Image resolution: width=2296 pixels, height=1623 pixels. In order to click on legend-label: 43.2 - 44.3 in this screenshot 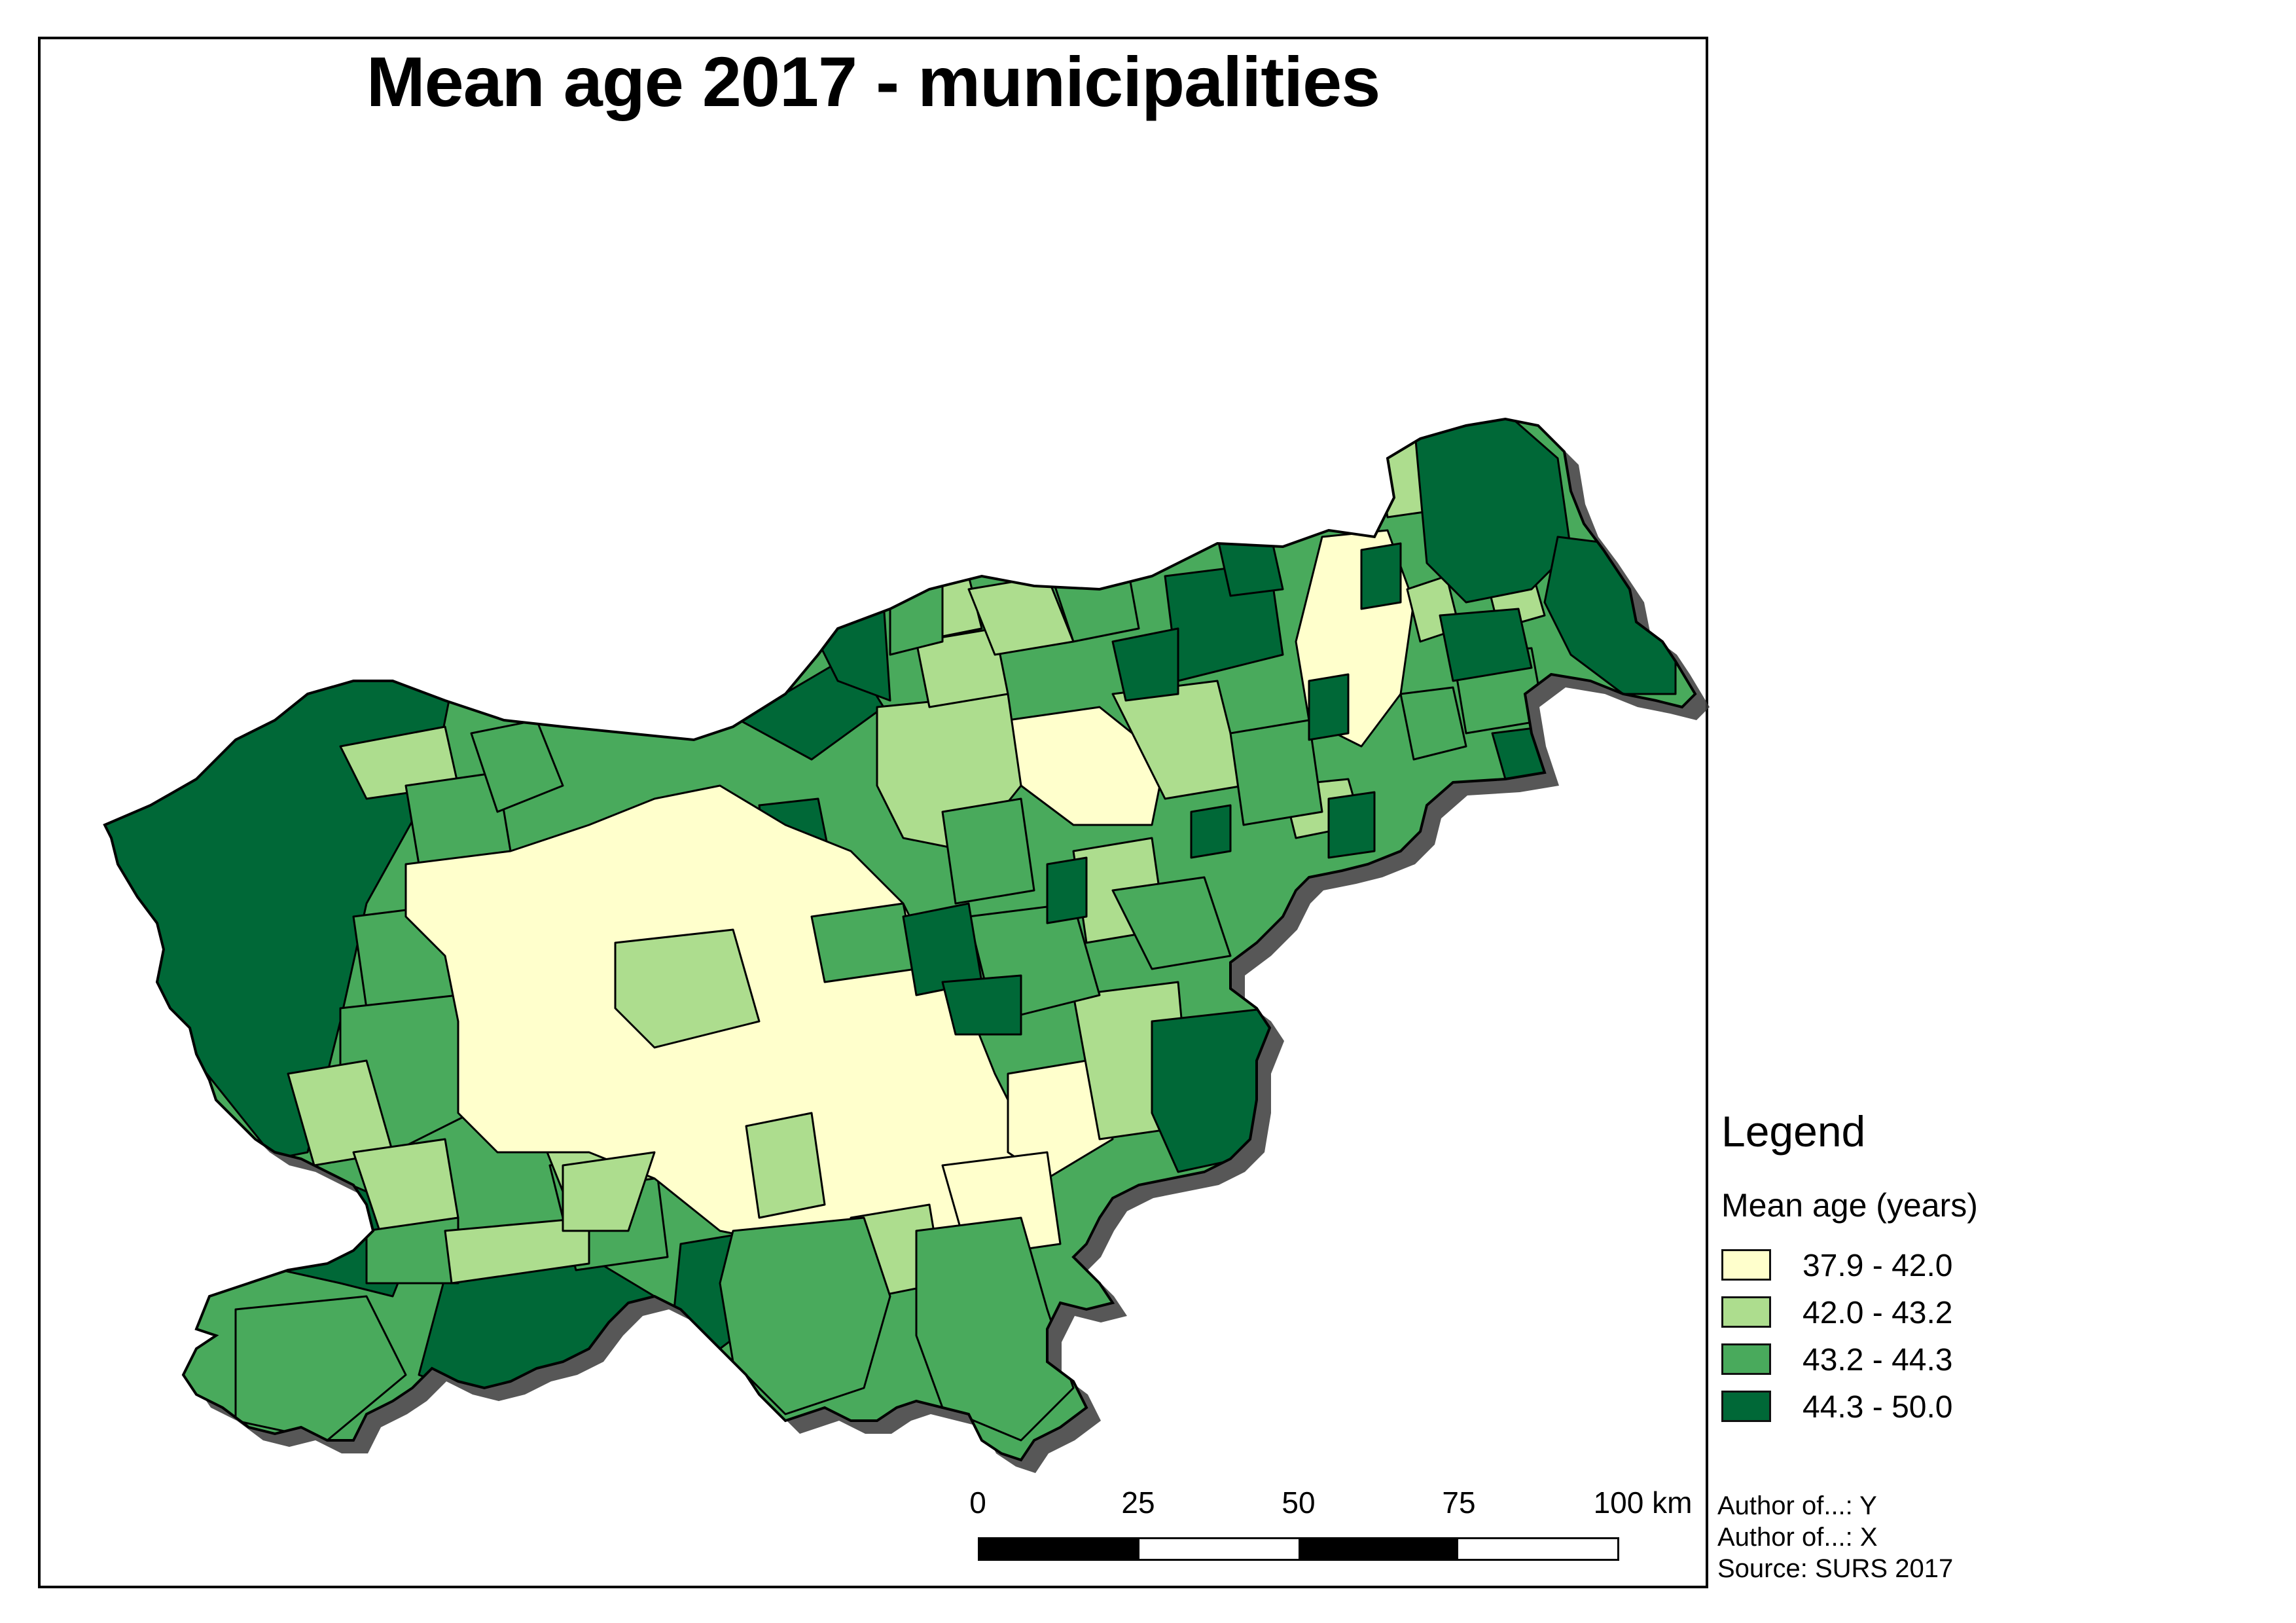, I will do `click(1878, 1360)`.